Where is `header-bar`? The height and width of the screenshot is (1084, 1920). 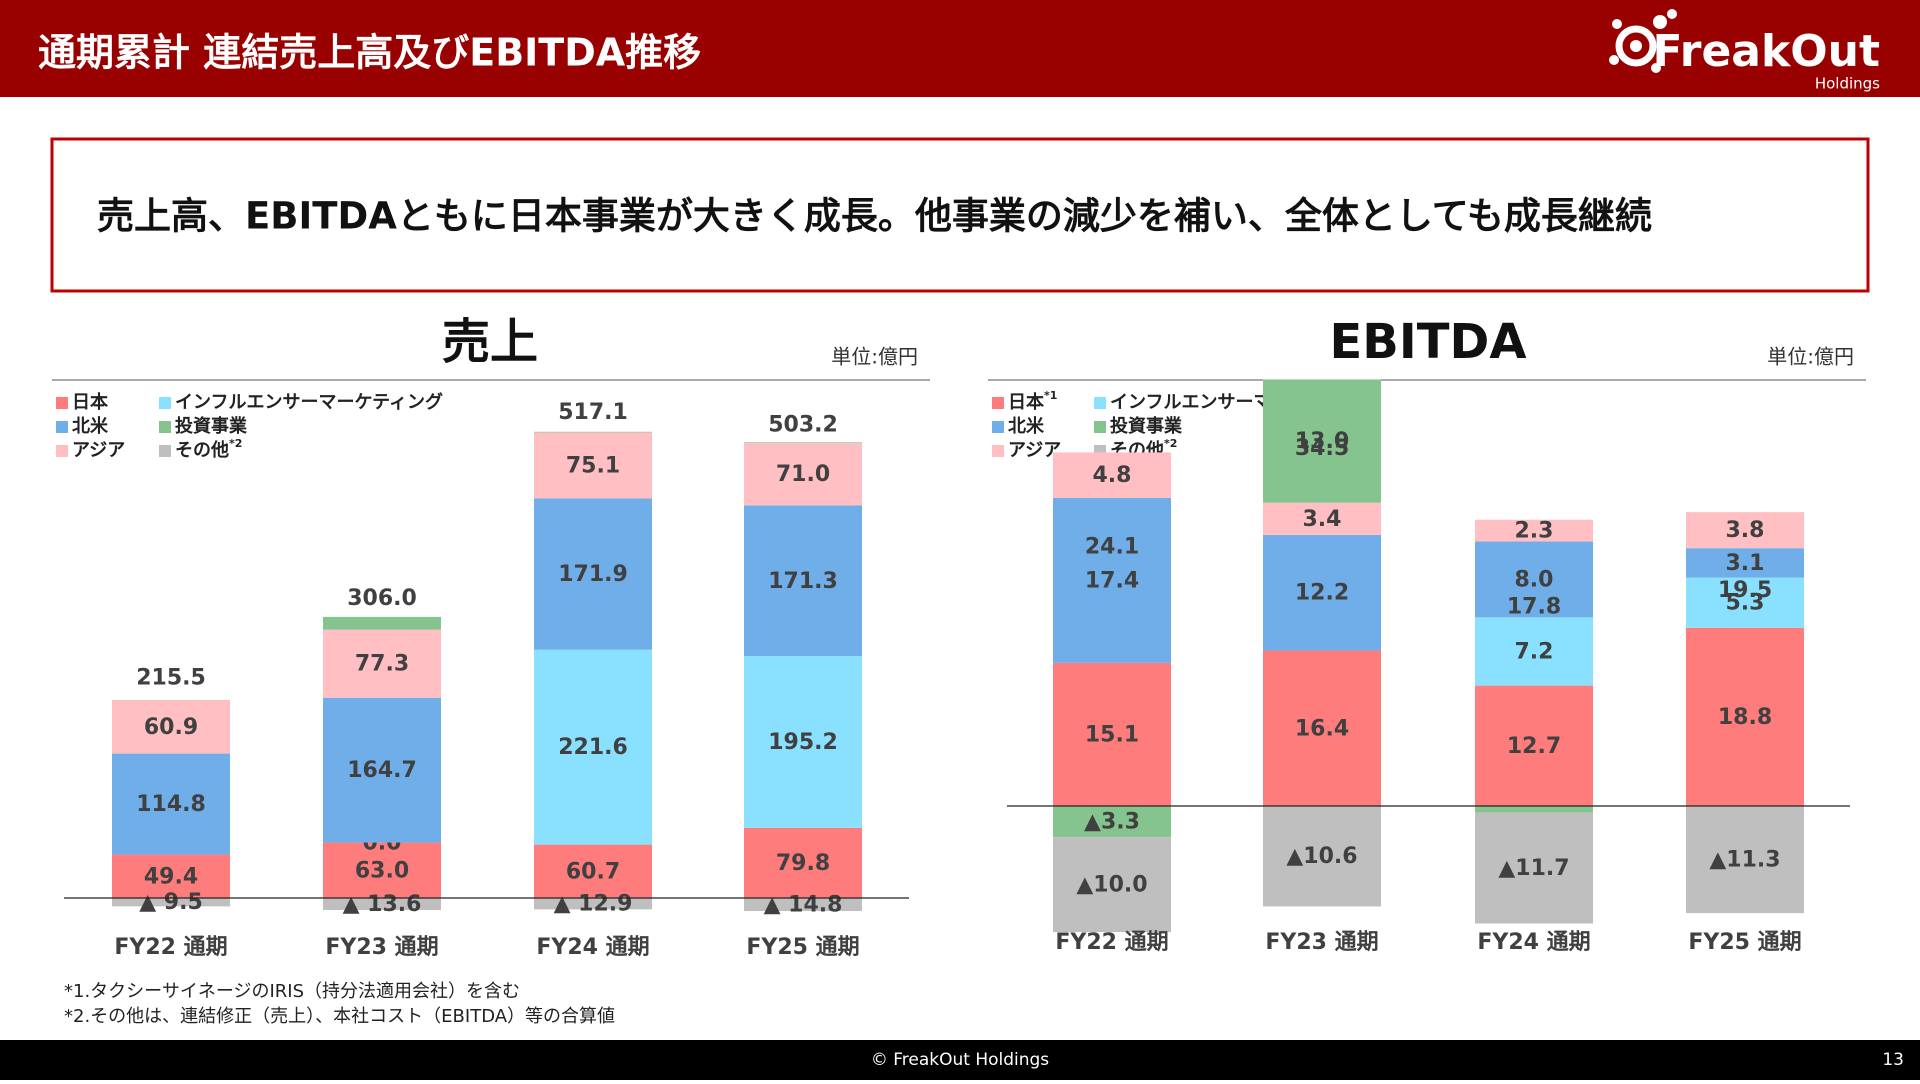
header-bar is located at coordinates (960, 48).